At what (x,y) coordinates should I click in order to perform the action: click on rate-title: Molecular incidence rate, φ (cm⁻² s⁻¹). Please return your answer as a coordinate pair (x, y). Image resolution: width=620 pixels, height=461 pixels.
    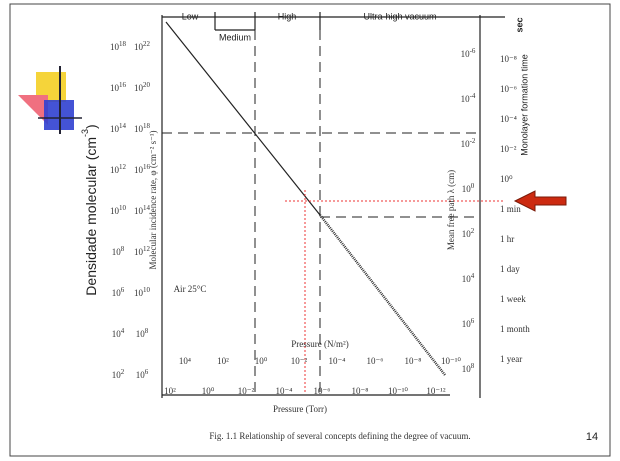
    Looking at the image, I should click on (153, 199).